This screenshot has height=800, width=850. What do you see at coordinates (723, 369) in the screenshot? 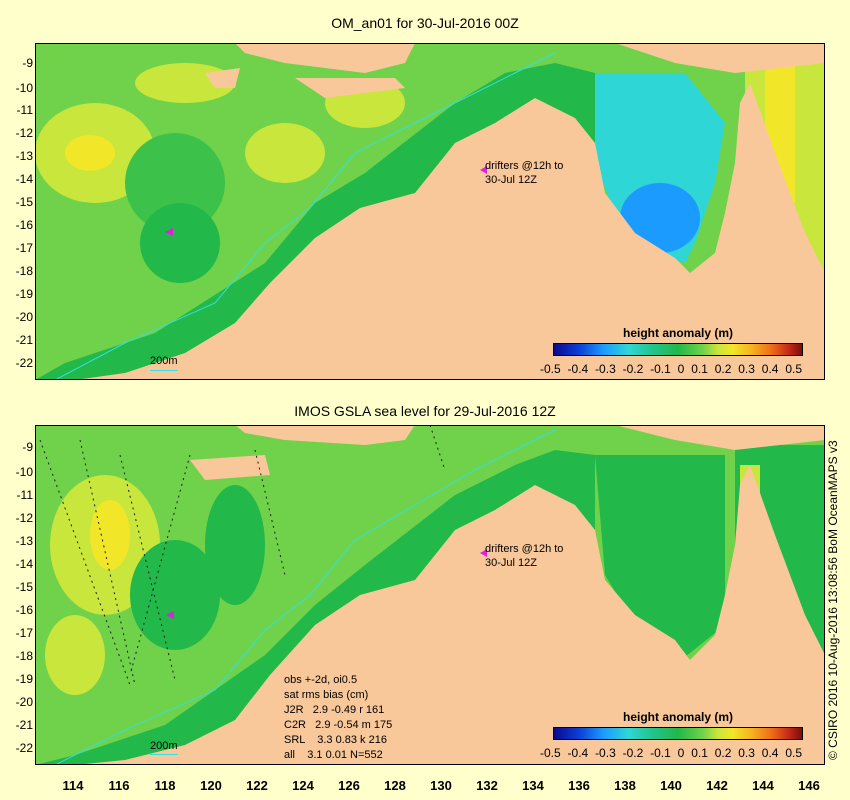
I see `colorbar-tick: 0.2` at bounding box center [723, 369].